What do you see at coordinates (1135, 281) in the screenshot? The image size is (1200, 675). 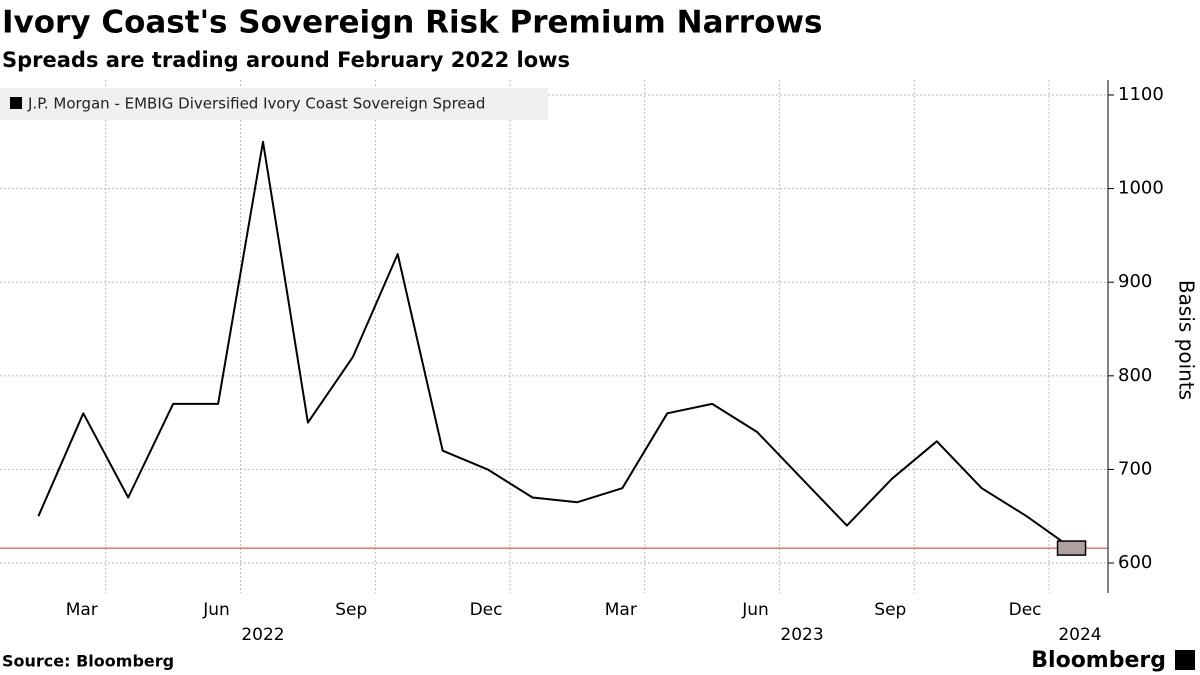 I see `y-tick-label: 900` at bounding box center [1135, 281].